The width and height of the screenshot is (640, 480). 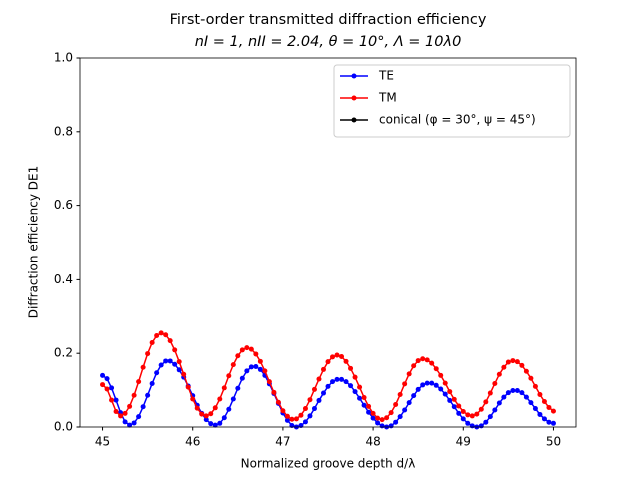 I want to click on y-tick-label: 0.2, so click(x=63, y=353).